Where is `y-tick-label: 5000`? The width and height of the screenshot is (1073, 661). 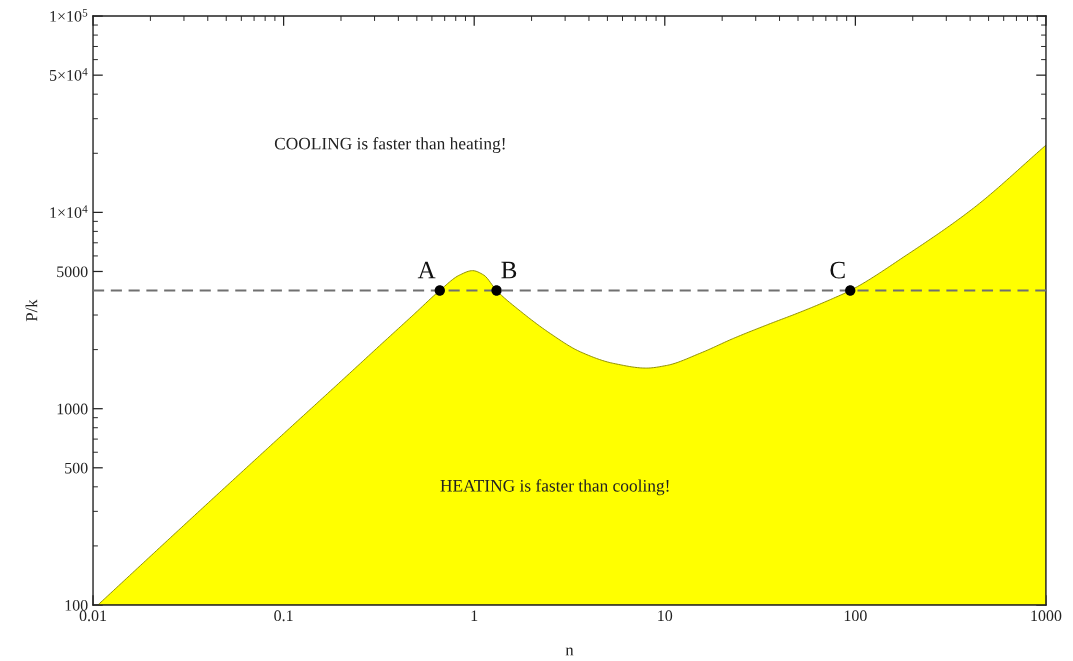 y-tick-label: 5000 is located at coordinates (72, 272).